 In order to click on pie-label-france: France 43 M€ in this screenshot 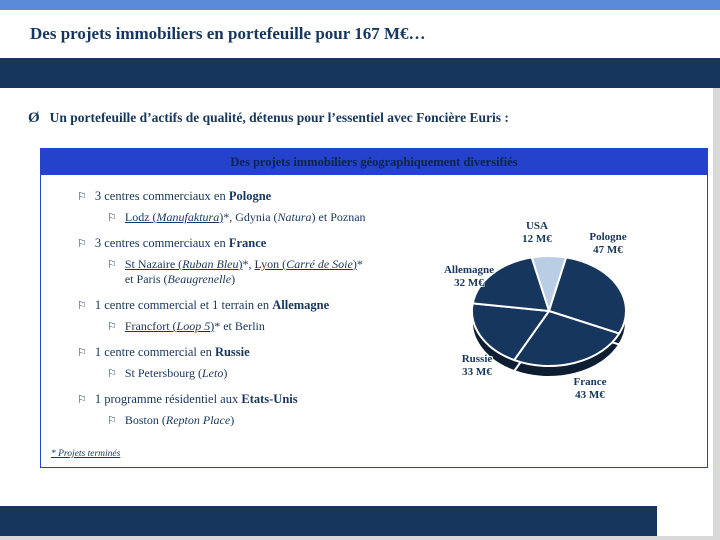, I will do `click(590, 389)`.